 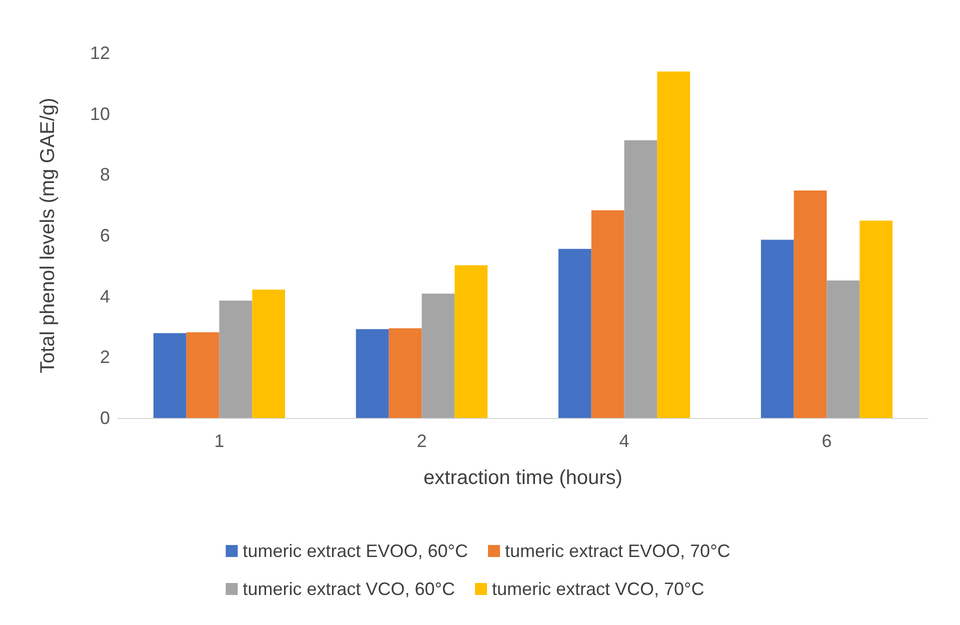 I want to click on x-tick-label: 6, so click(x=827, y=441).